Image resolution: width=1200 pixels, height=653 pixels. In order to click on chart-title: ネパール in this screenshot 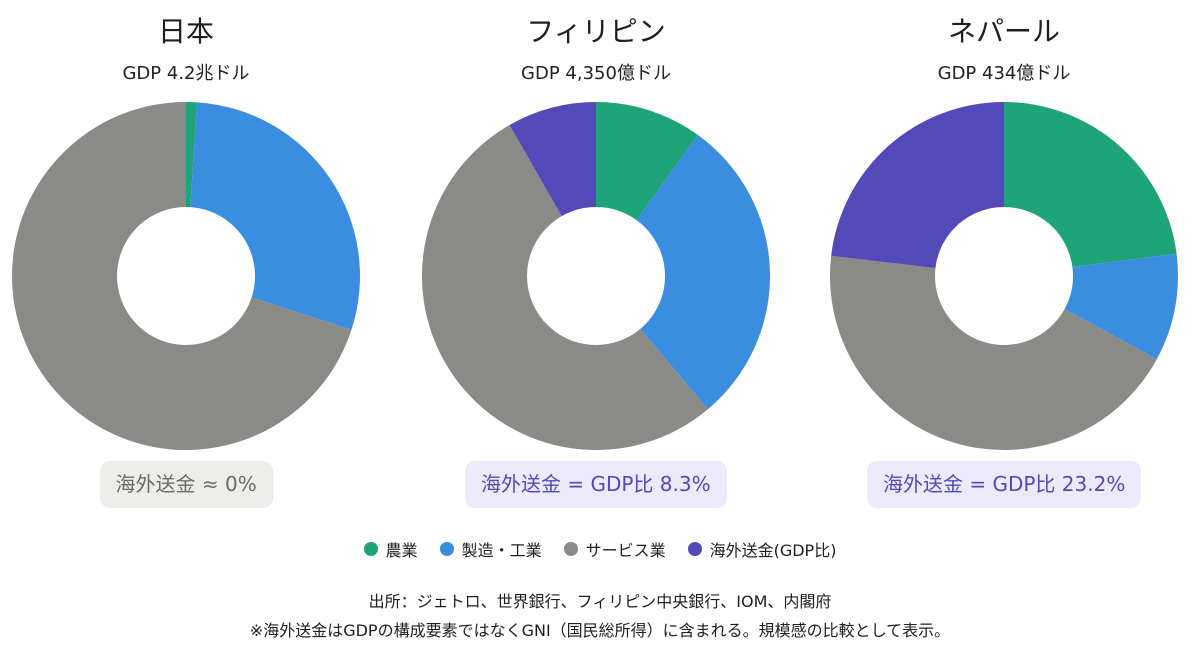, I will do `click(1003, 31)`.